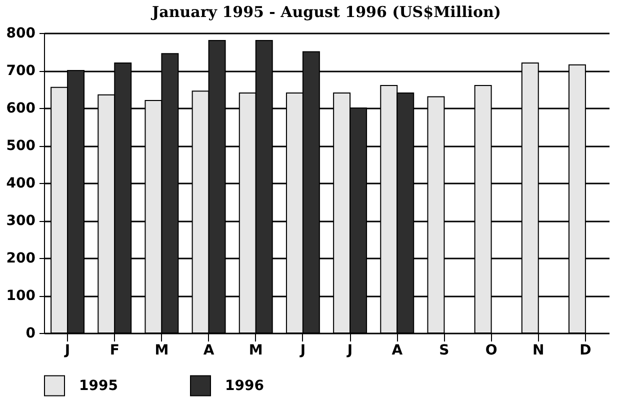  I want to click on y-tick-label: 600, so click(21, 108).